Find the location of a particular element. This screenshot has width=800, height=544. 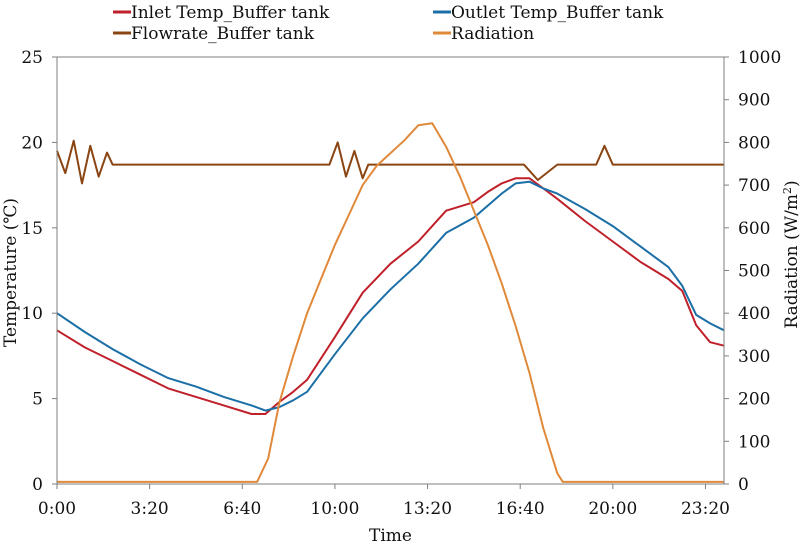

y-axis-title-right-text: Radiation (W/m is located at coordinates (791, 261).